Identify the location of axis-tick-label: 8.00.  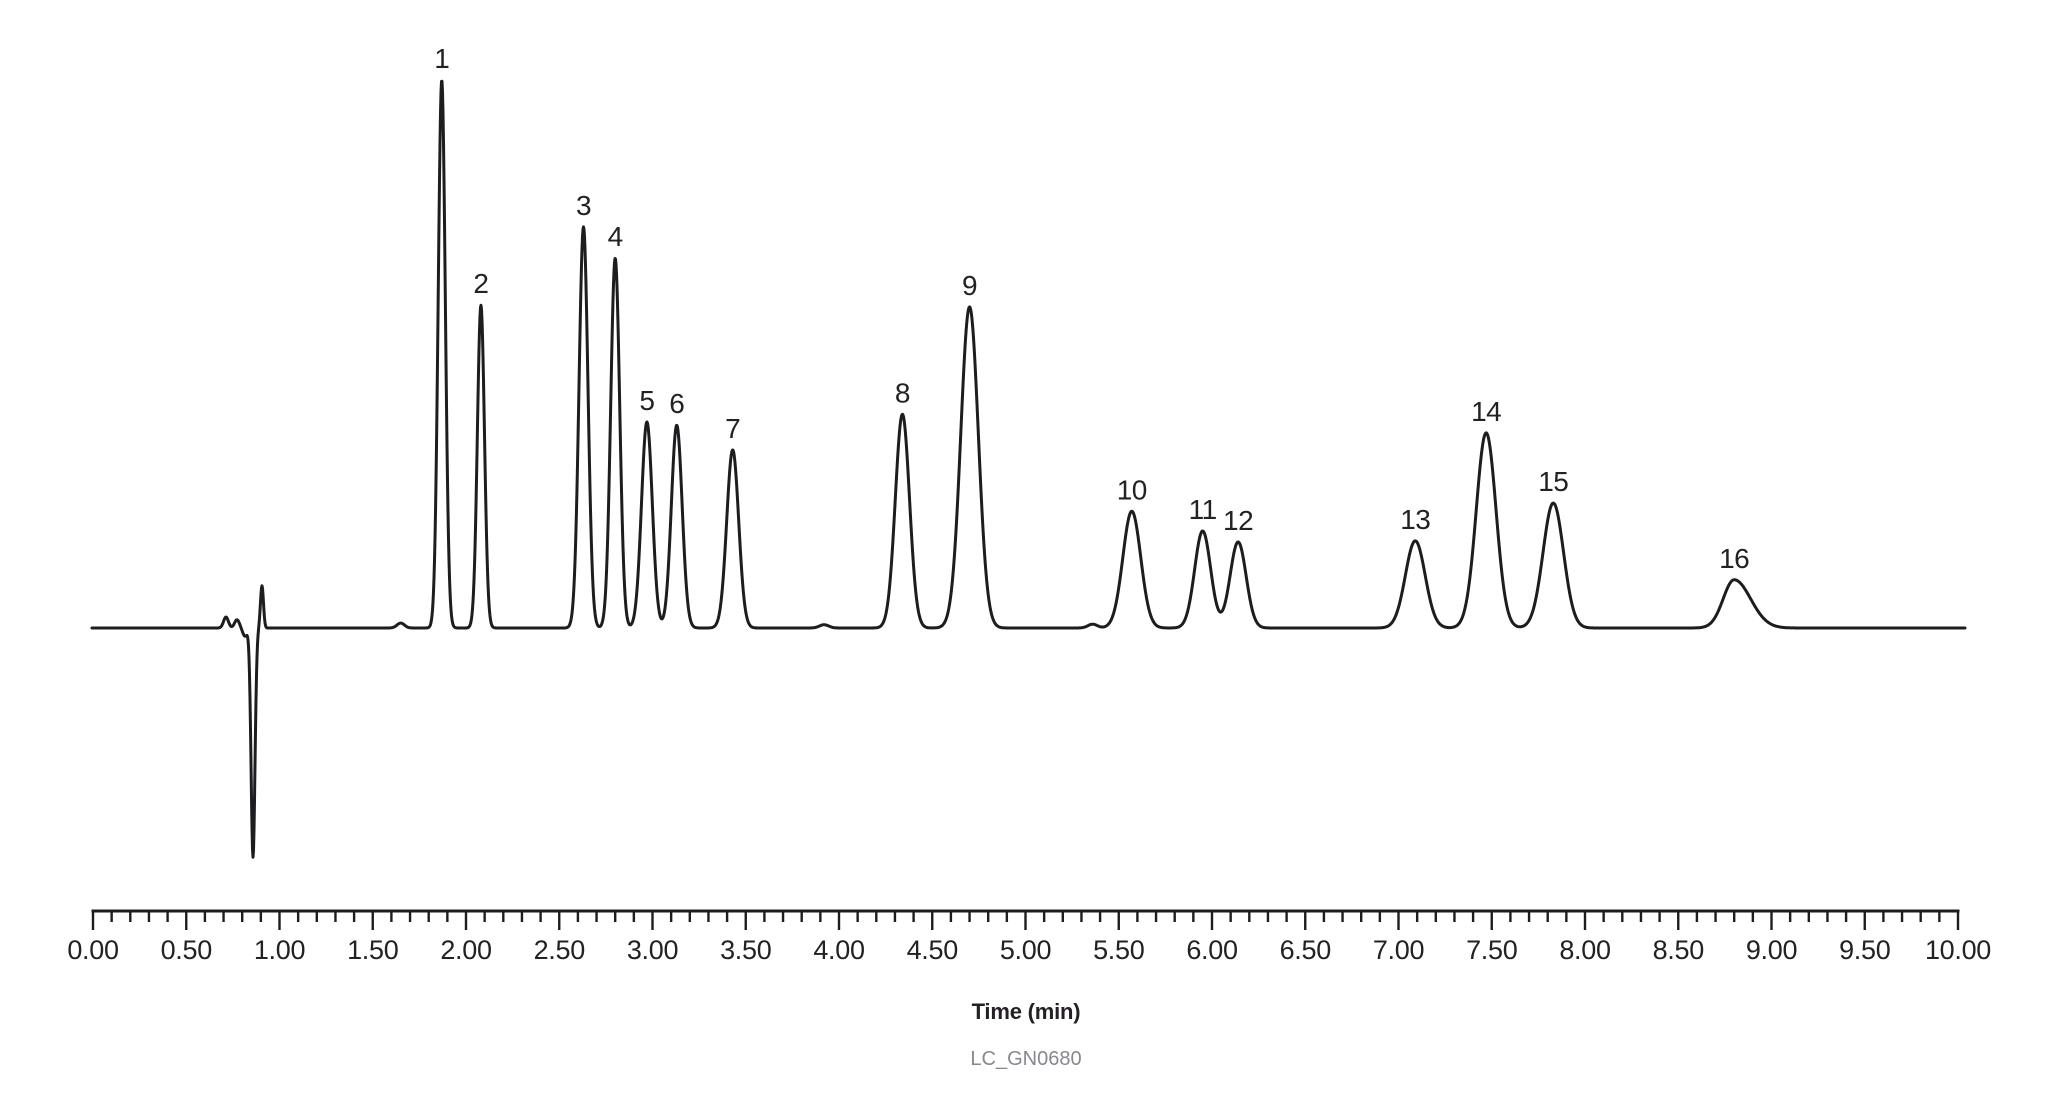
(1584, 950).